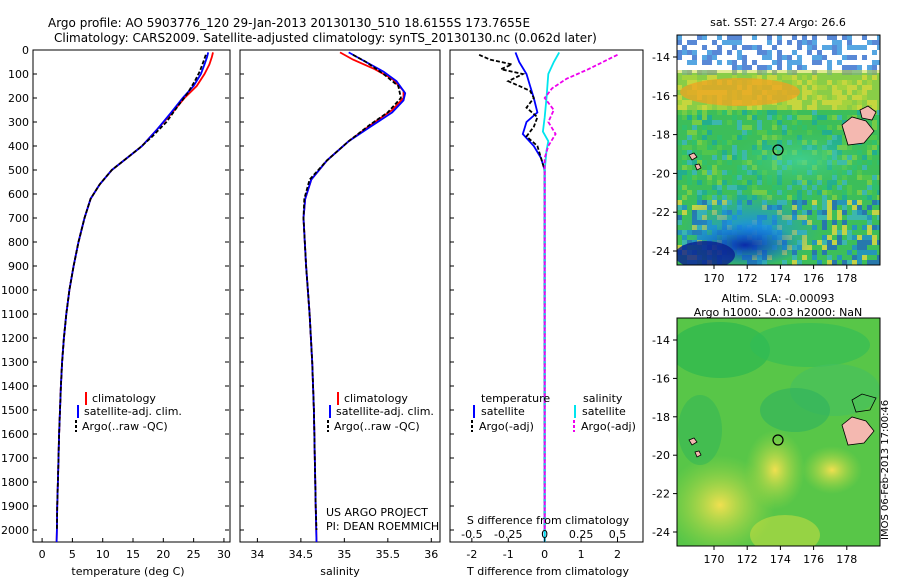  Describe the element at coordinates (194, 554) in the screenshot. I see `x-tick-label: 25` at that location.